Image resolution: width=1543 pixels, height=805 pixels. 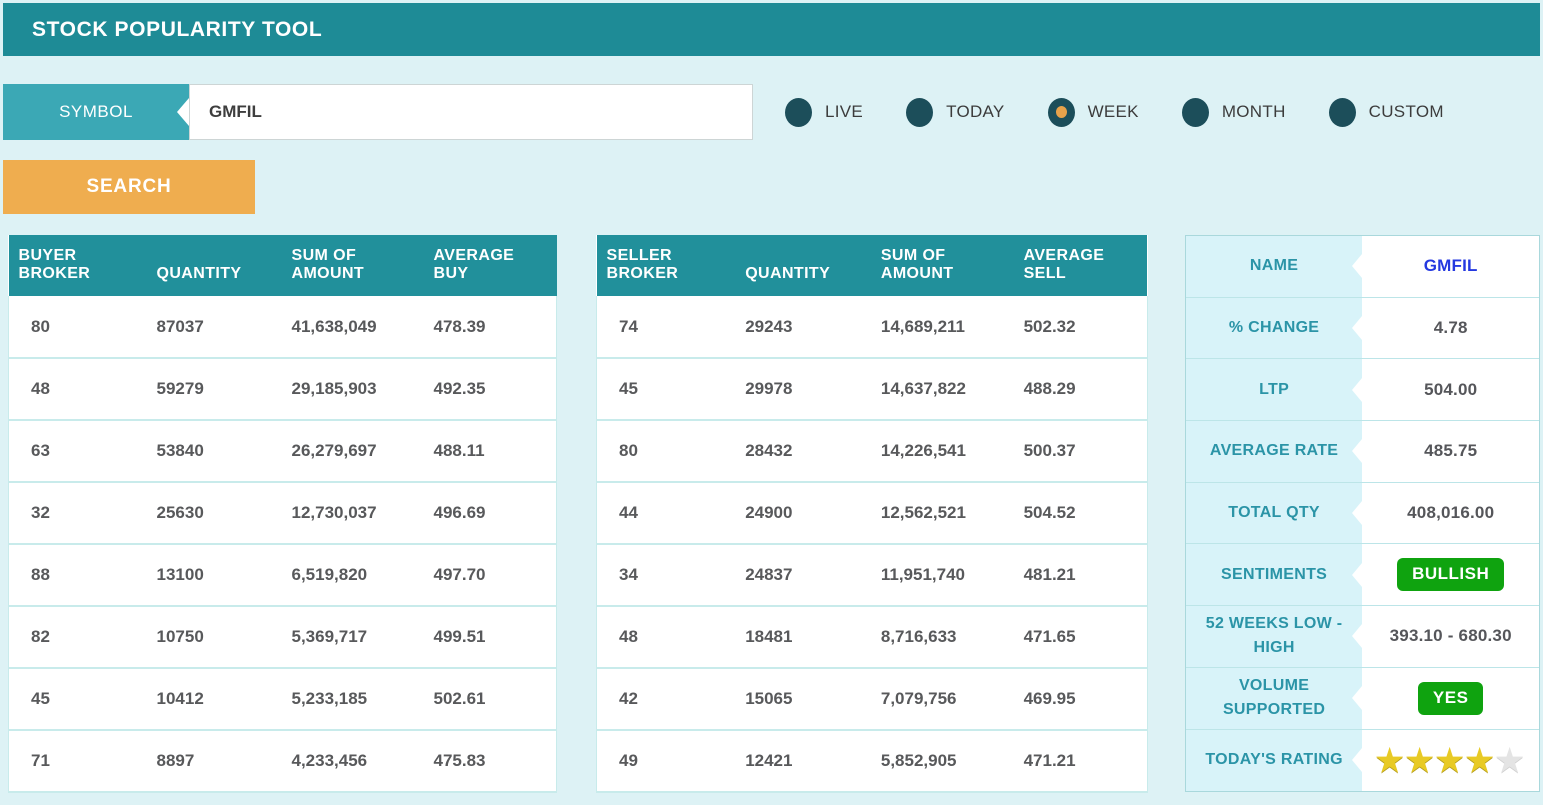 What do you see at coordinates (77, 637) in the screenshot?
I see `buyer-table-cell: 82` at bounding box center [77, 637].